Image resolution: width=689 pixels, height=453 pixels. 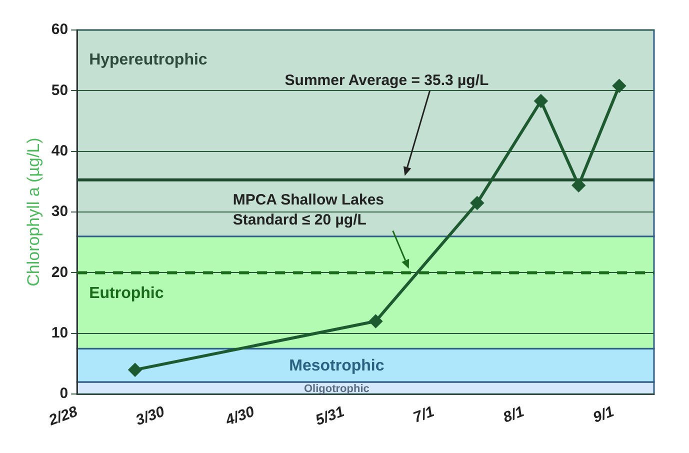 I want to click on x-tick-label: 3/30, so click(x=151, y=416).